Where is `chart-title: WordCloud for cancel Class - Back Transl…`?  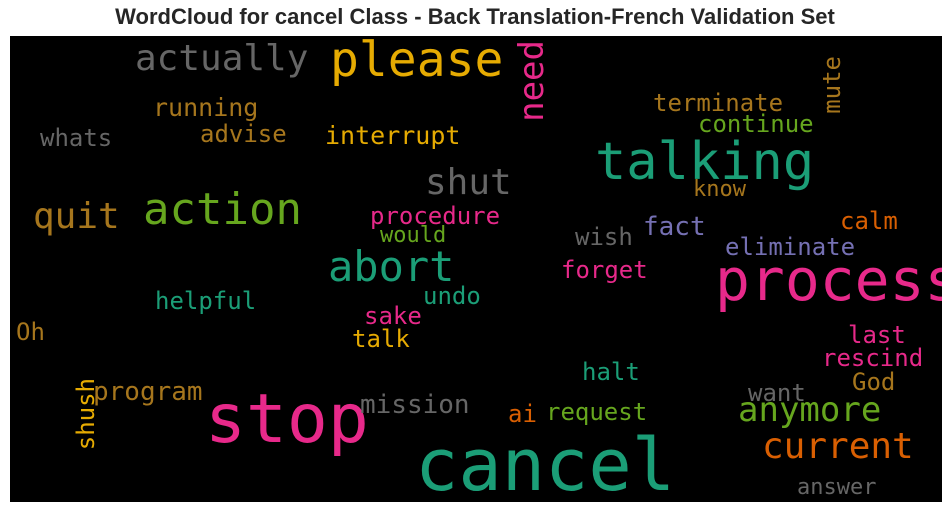 chart-title: WordCloud for cancel Class - Back Transl… is located at coordinates (475, 16).